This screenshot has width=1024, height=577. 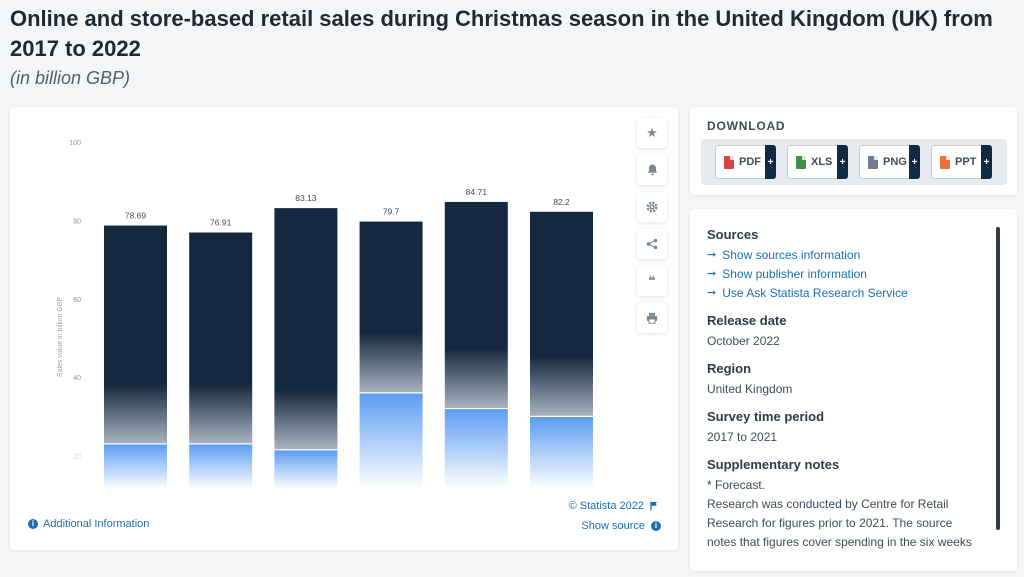 I want to click on region-heading: Region, so click(x=729, y=368).